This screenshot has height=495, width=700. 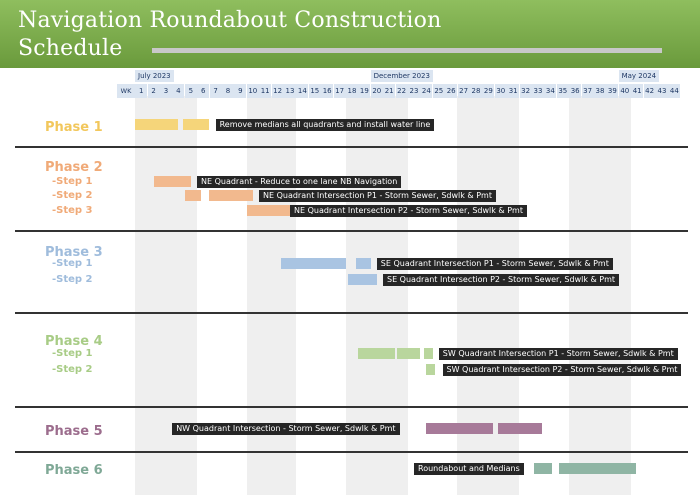 I want to click on week-number: 14, so click(x=302, y=91).